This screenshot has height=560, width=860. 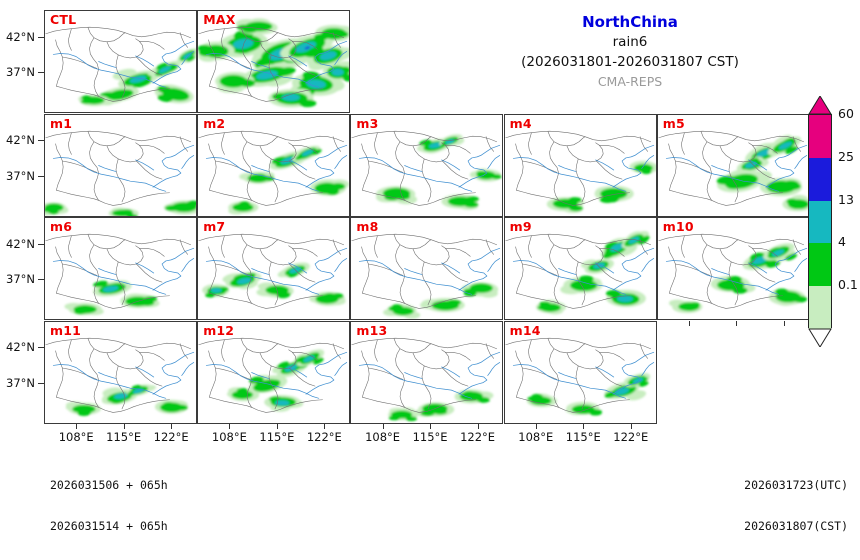 I want to click on panel-label: m9, so click(x=520, y=226).